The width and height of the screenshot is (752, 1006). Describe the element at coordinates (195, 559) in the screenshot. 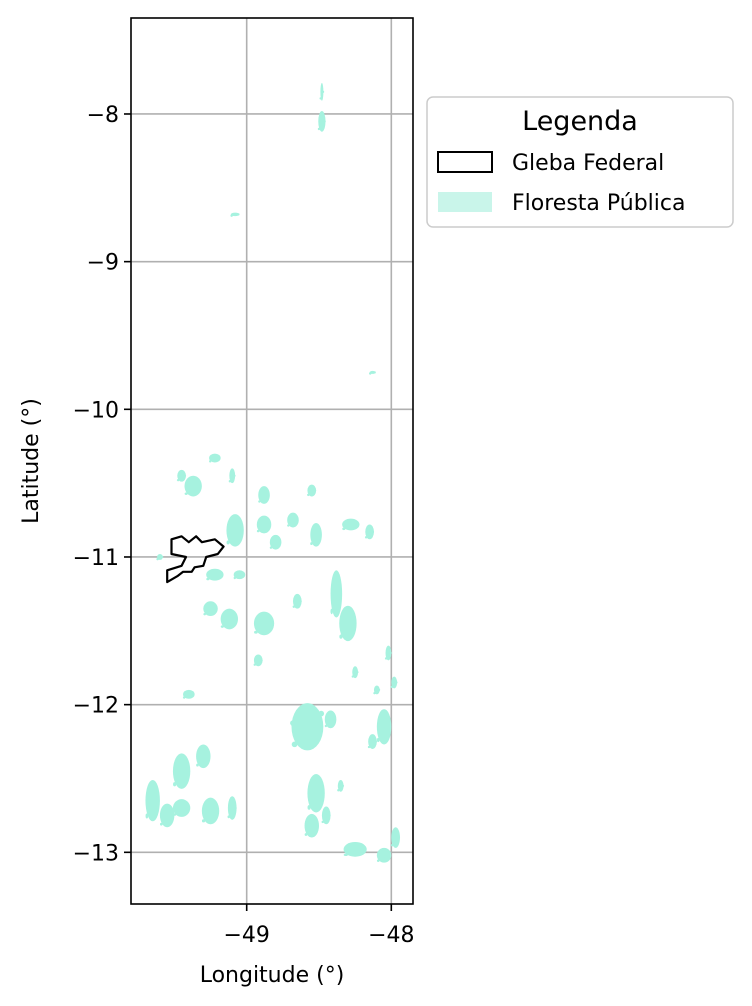

I see `gleba-federal-outline` at that location.